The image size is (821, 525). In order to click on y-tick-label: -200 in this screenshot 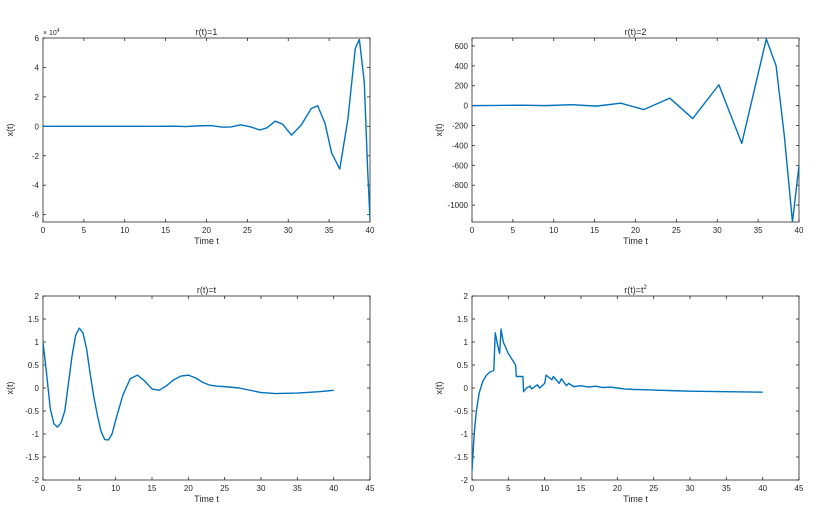, I will do `click(460, 126)`.